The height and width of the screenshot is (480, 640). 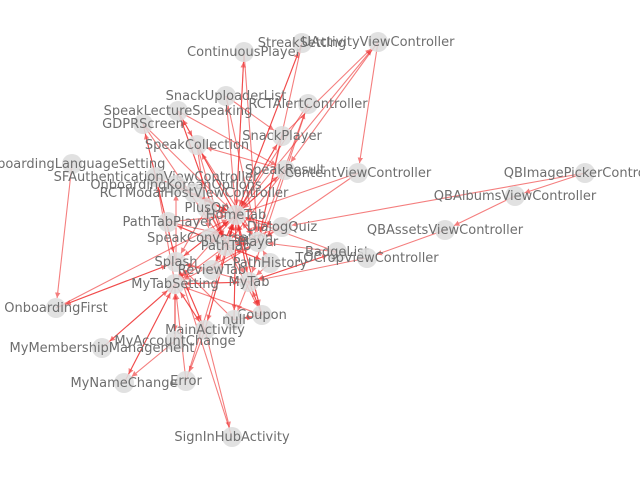 I want to click on node-MyNameChange: MyNameChange, so click(x=124, y=383).